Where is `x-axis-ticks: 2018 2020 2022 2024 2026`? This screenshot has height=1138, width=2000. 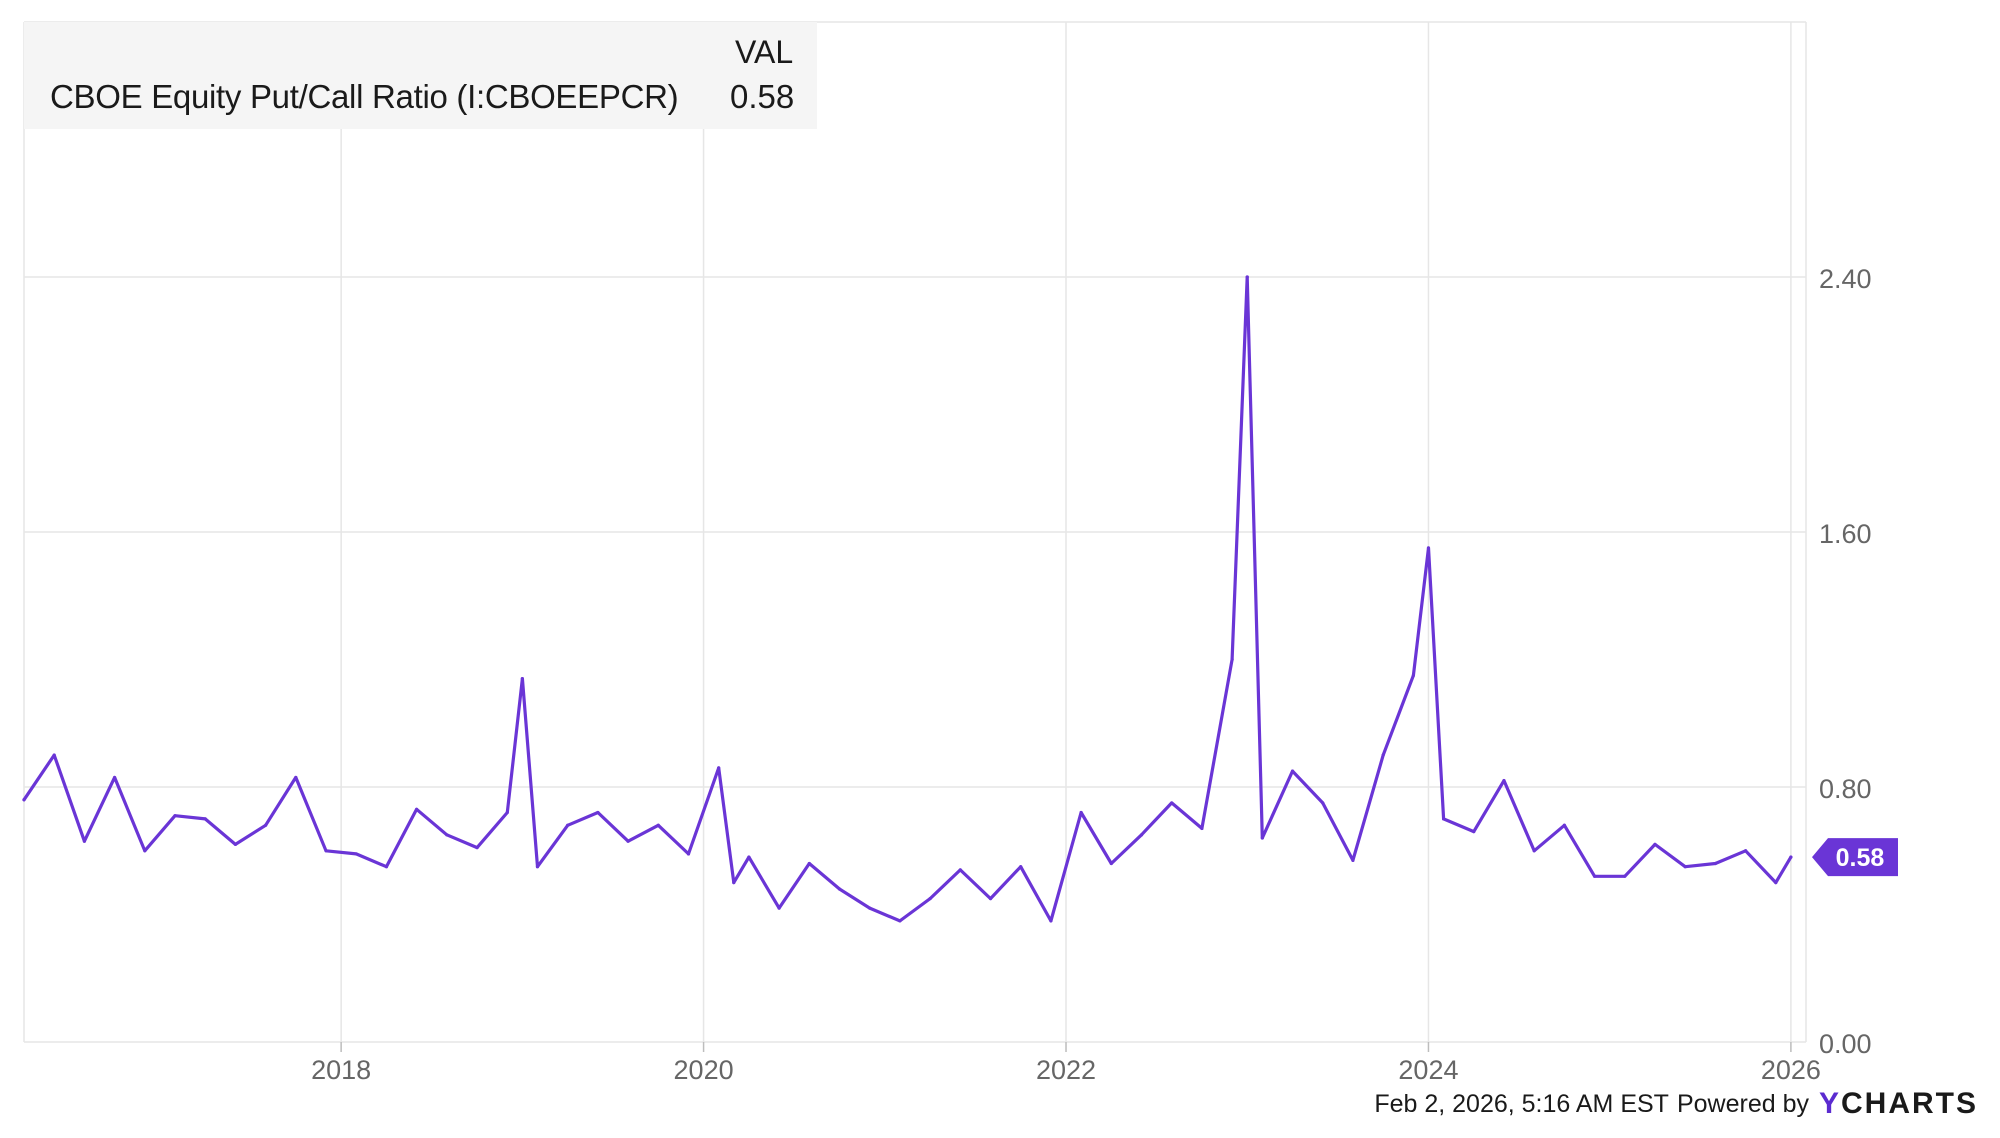 x-axis-ticks: 2018 2020 2022 2024 2026 is located at coordinates (1066, 1063).